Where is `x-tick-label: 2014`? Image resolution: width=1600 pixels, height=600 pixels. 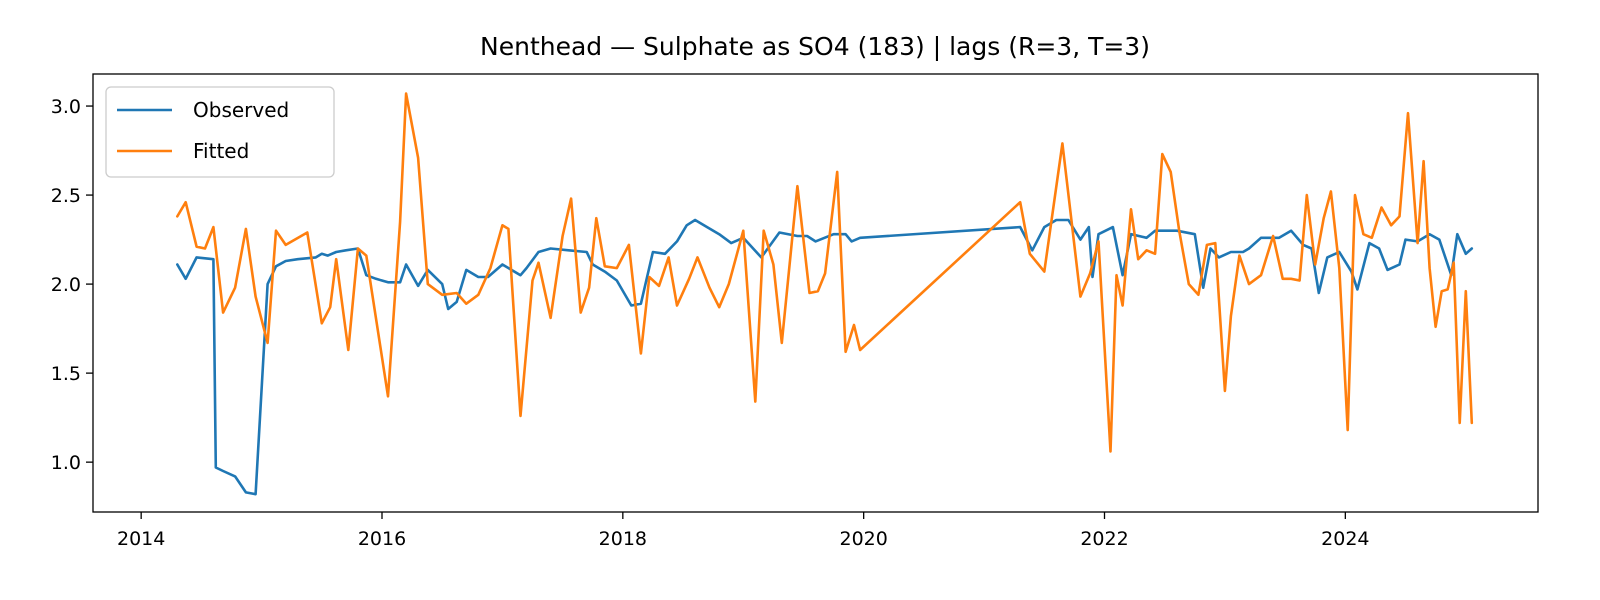
x-tick-label: 2014 is located at coordinates (141, 539).